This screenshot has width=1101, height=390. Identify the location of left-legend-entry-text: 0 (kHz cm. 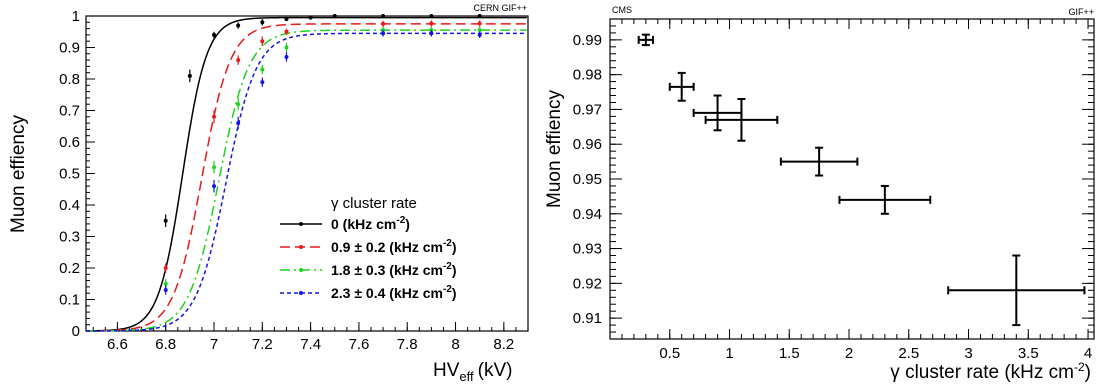
(363, 224).